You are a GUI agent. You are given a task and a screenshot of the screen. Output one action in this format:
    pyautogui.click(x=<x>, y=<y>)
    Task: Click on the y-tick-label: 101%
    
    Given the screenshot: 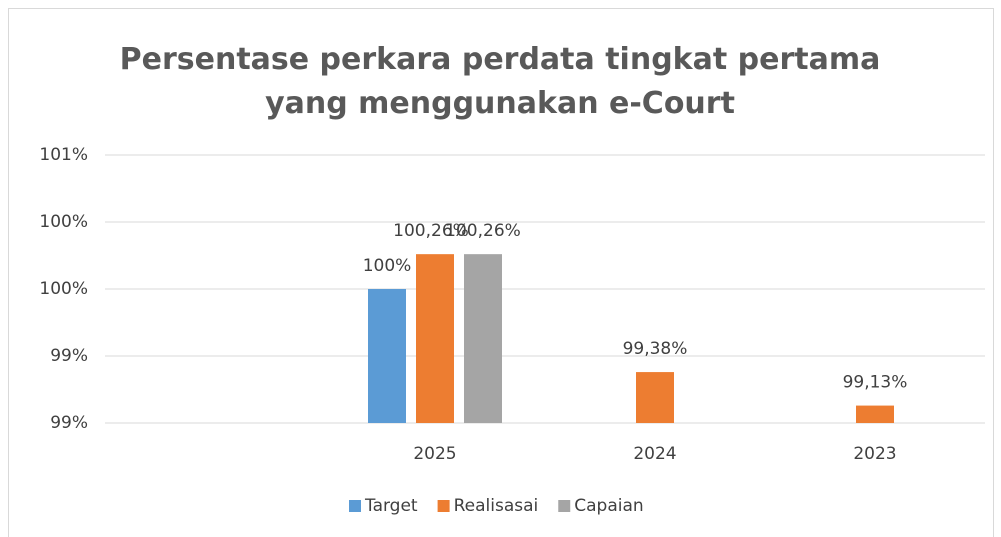 What is the action you would take?
    pyautogui.click(x=63, y=155)
    